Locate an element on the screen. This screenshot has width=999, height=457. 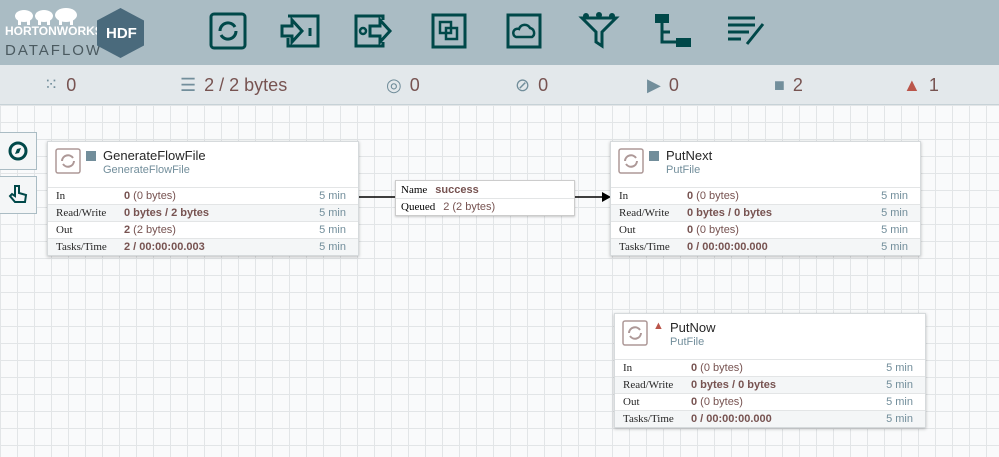
connection-name: success is located at coordinates (457, 189).